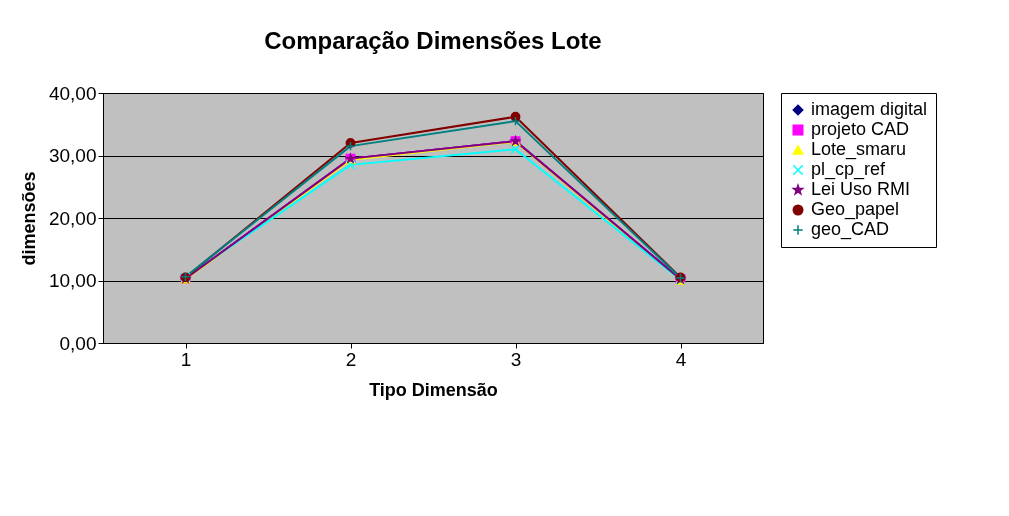 The image size is (1009, 516). I want to click on x-tick-label: 4, so click(681, 359).